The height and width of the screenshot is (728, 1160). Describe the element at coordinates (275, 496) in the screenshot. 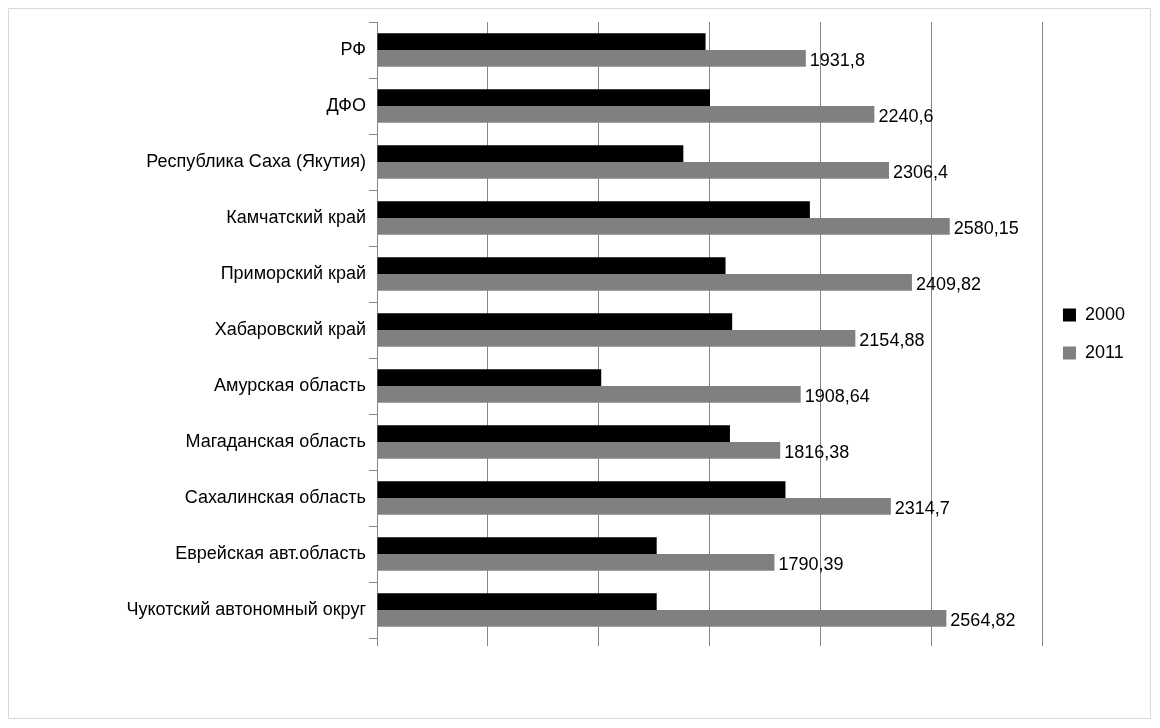

I see `y-tick-label: Сахалинская область` at that location.